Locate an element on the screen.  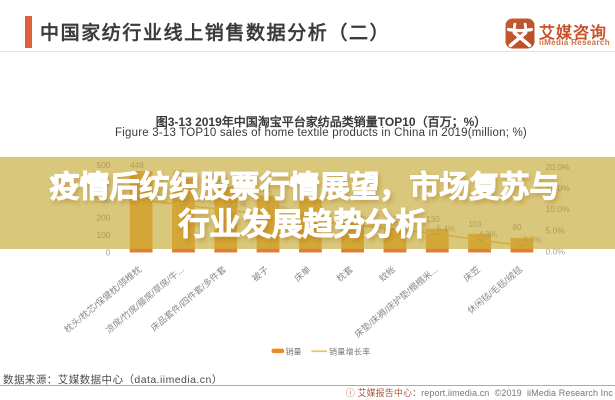
svg-text: 床笠 is located at coordinates (471, 274).